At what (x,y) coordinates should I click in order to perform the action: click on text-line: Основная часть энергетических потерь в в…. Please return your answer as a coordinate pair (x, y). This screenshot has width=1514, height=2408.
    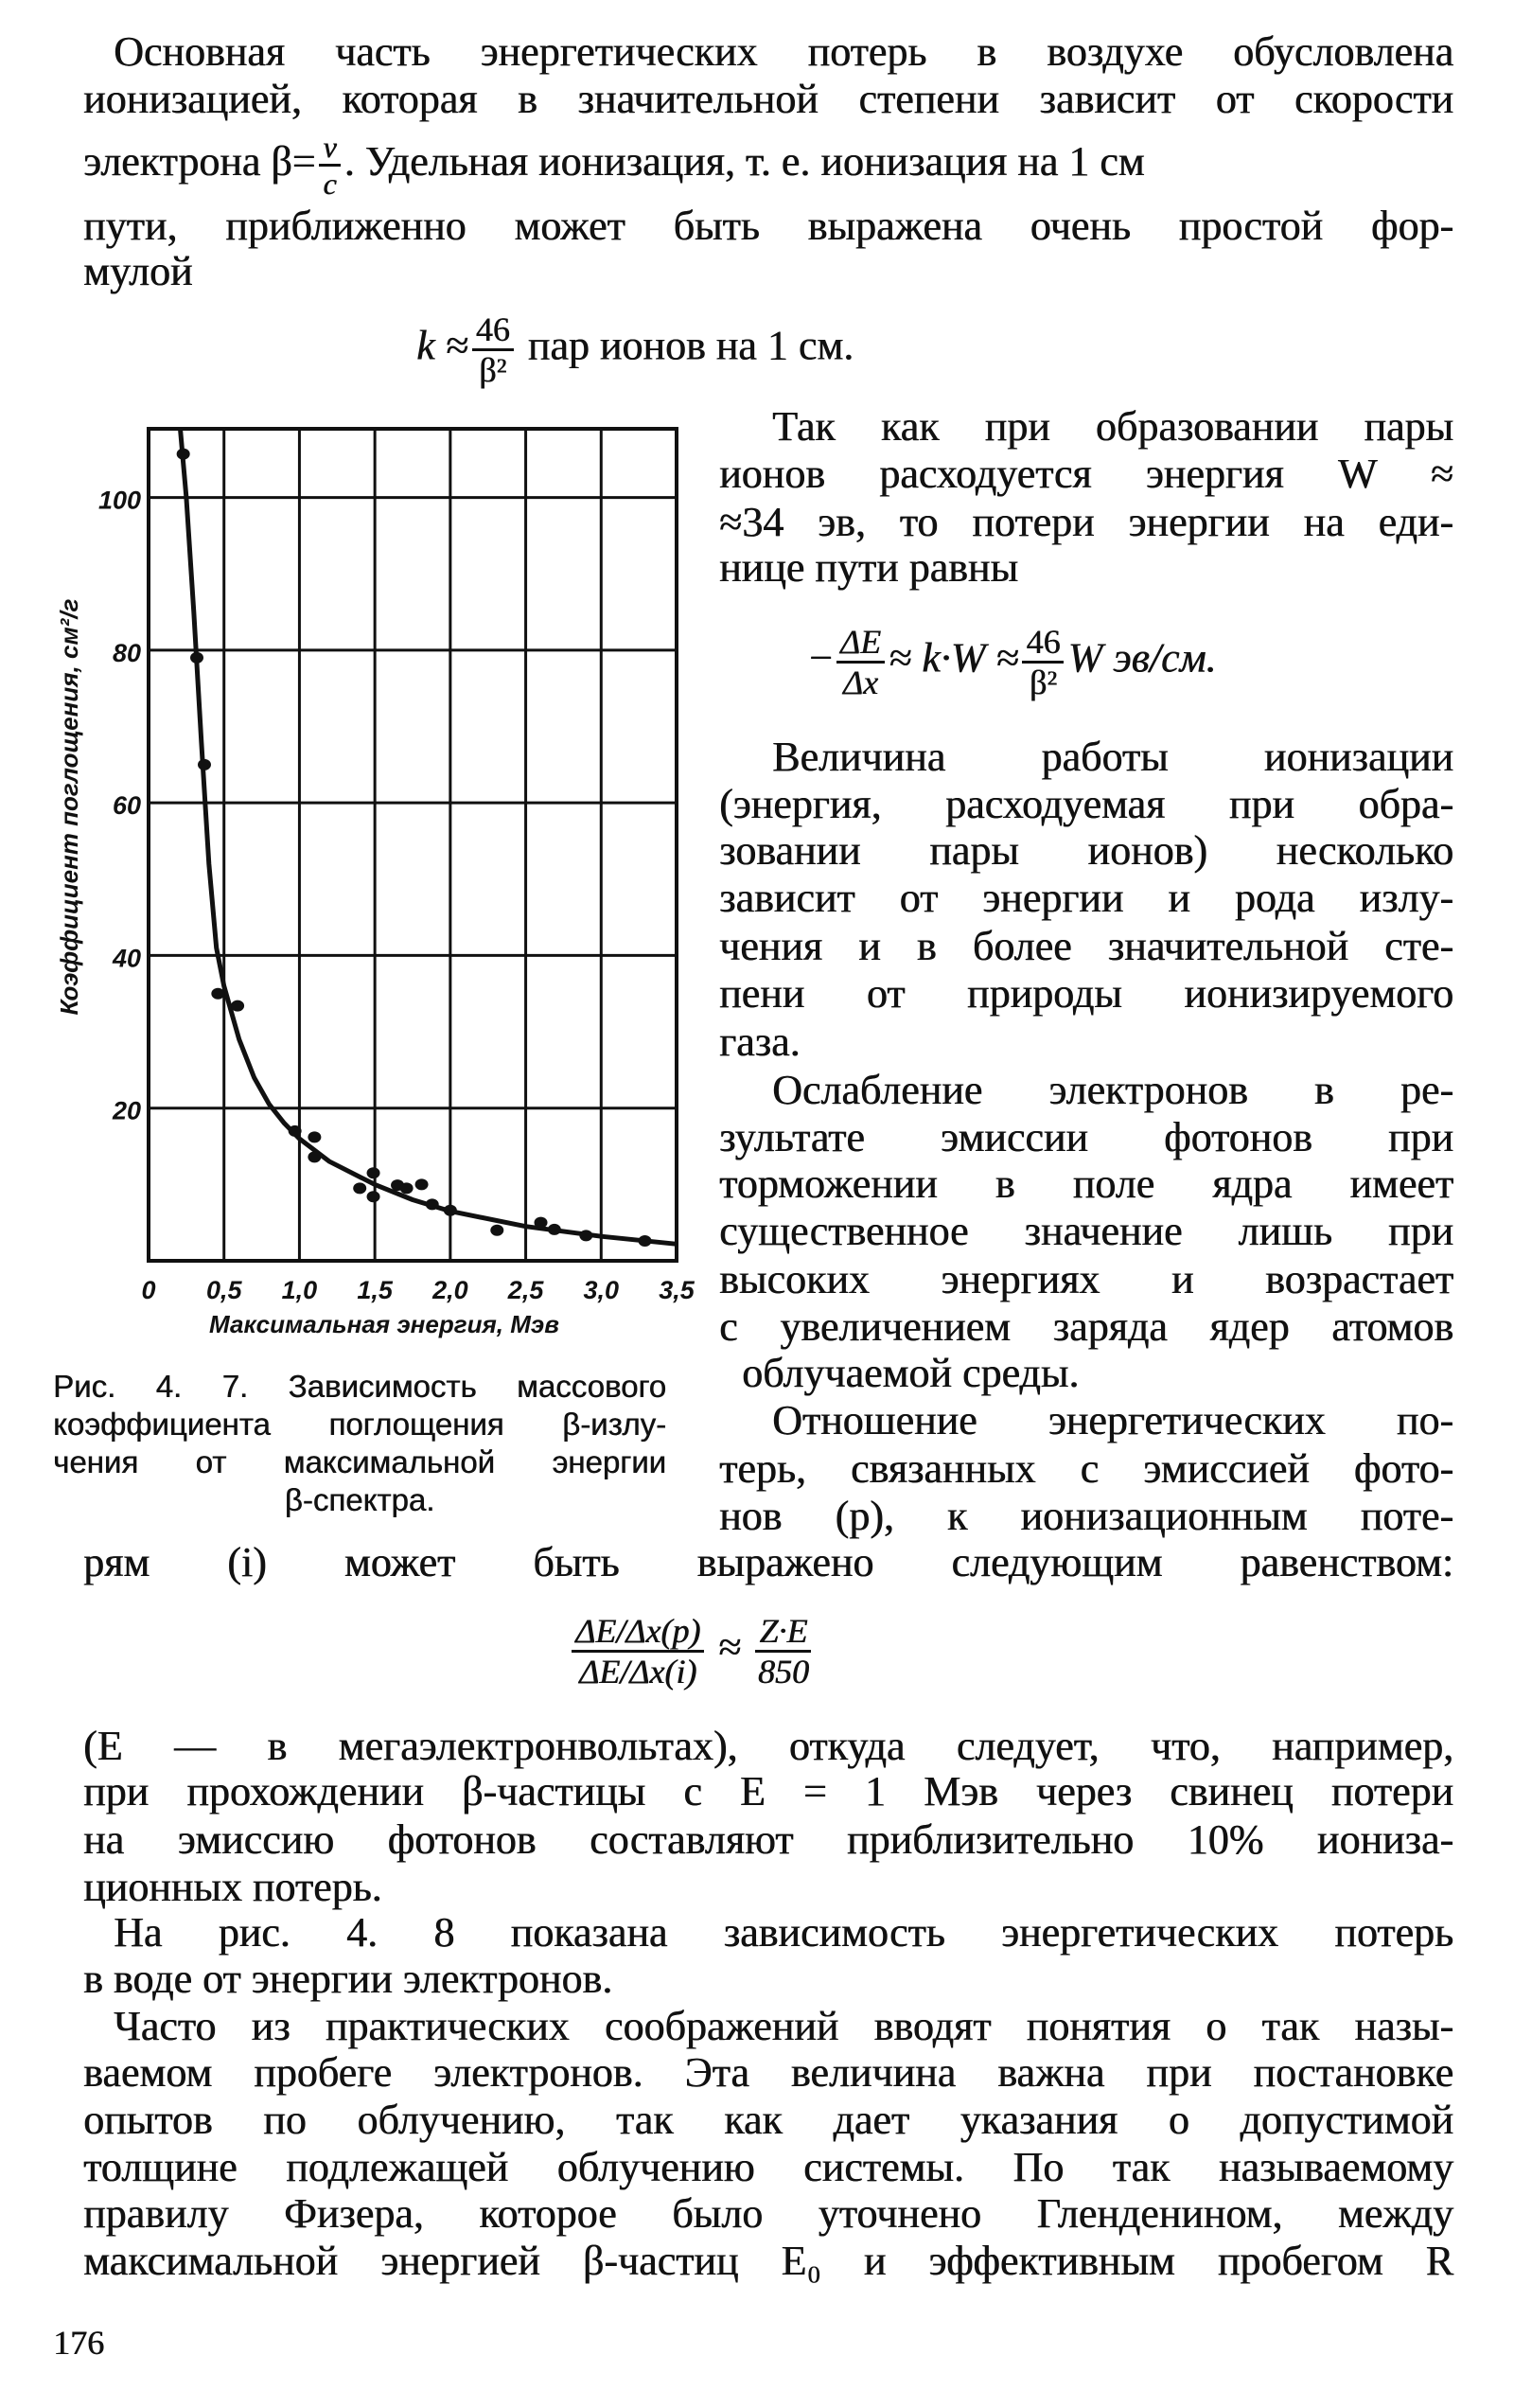
    Looking at the image, I should click on (784, 51).